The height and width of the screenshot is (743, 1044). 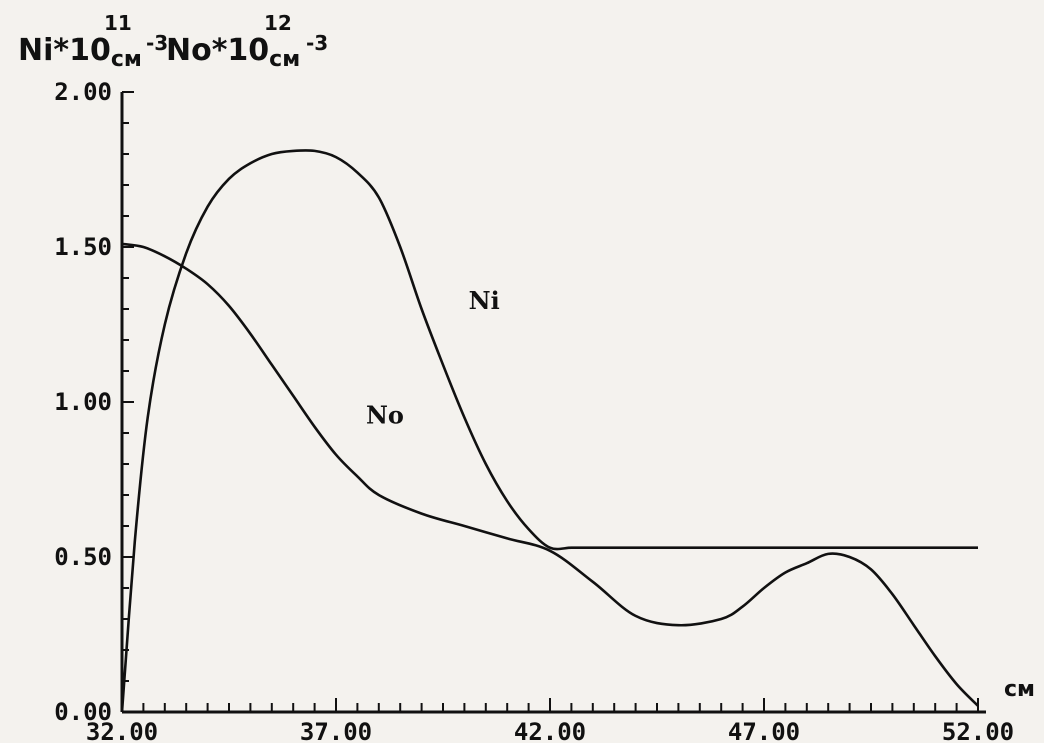 I want to click on y-title-part1-sub: -3, so click(x=157, y=43).